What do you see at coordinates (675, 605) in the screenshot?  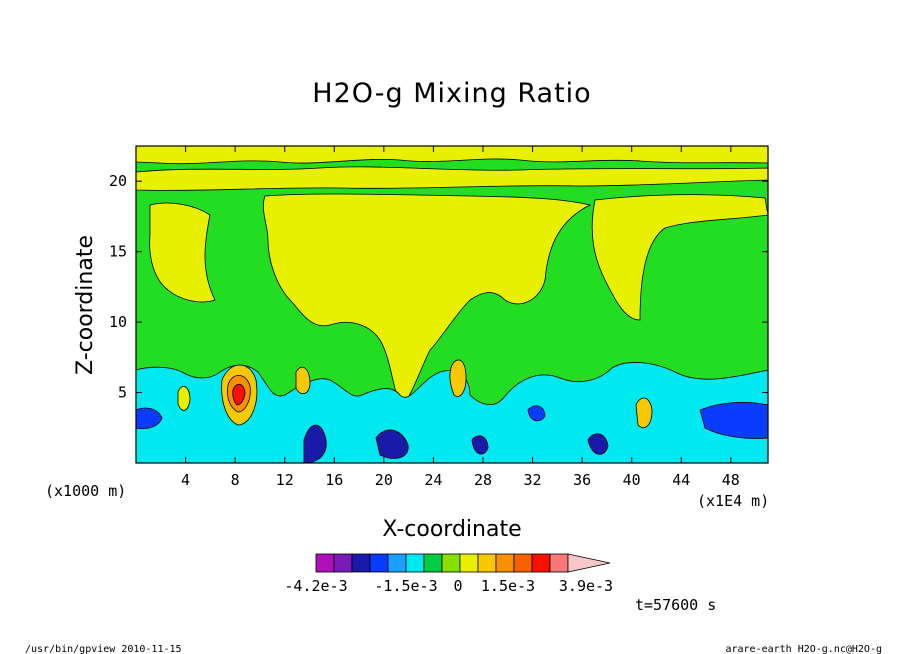 I see `time-label: t=57600 s` at bounding box center [675, 605].